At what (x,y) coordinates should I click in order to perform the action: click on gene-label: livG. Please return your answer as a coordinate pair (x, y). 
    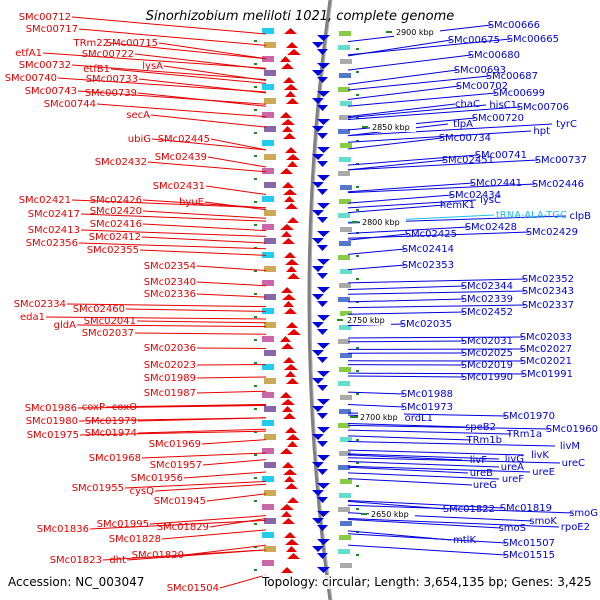
    Looking at the image, I should click on (514, 459).